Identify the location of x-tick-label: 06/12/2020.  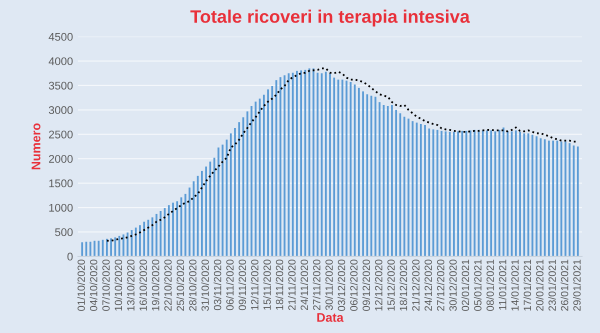
(354, 285).